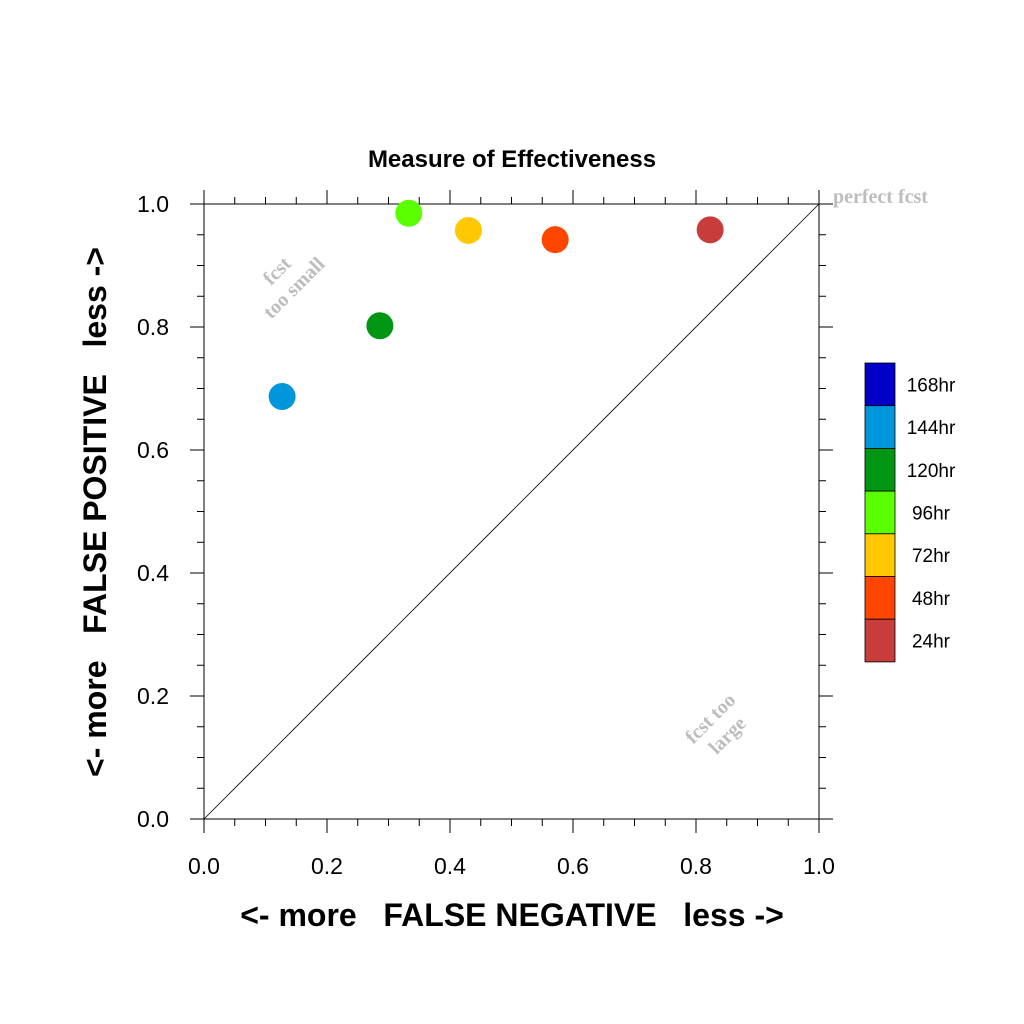 The image size is (1024, 1024). I want to click on legend-label-144hr: 144hr, so click(931, 428).